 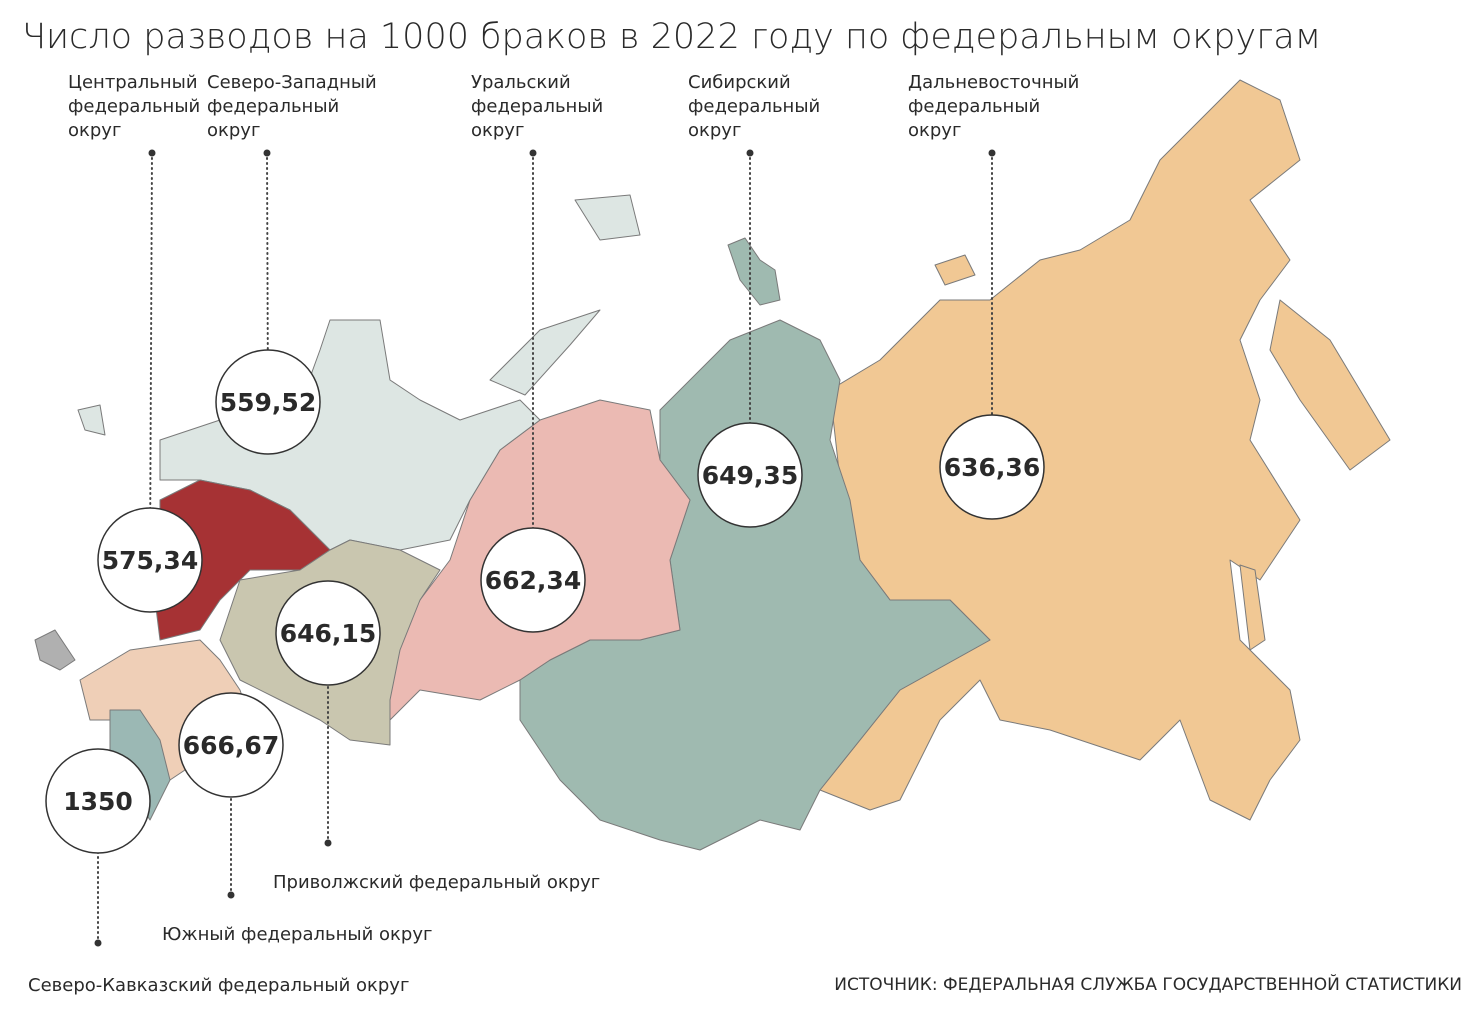 What do you see at coordinates (607, 217) in the screenshot?
I see `region-franz-josef` at bounding box center [607, 217].